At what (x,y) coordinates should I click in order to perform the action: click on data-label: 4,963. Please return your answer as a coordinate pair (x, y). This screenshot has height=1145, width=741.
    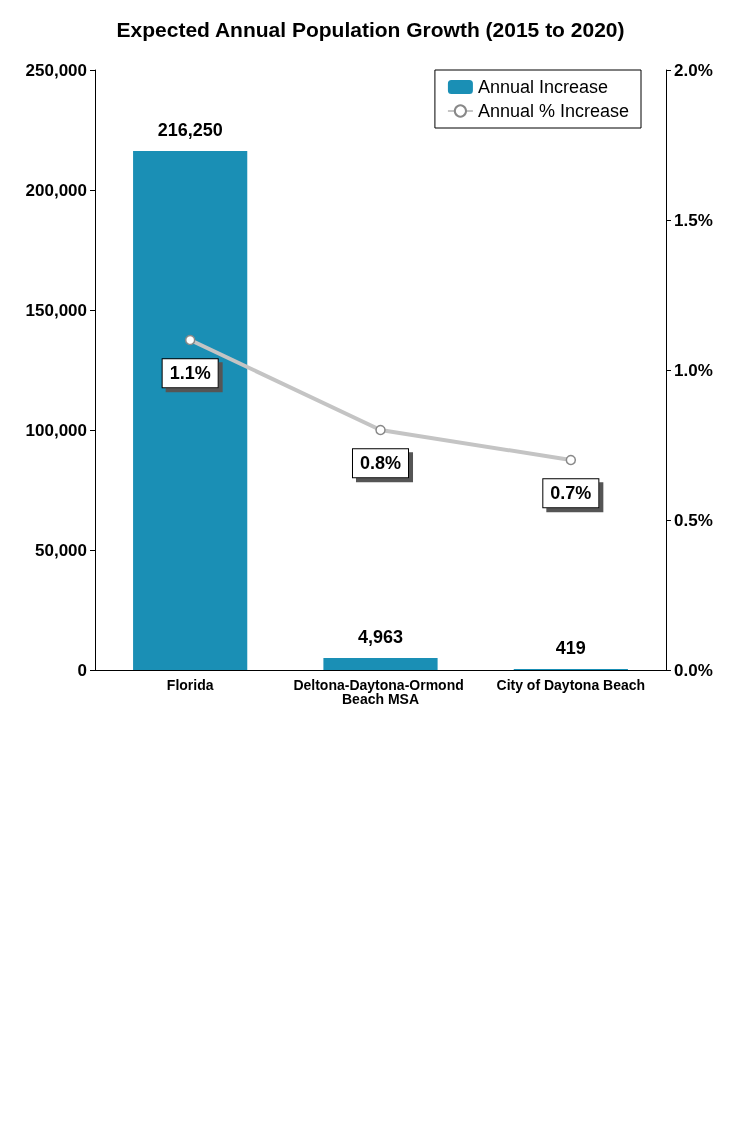
    Looking at the image, I should click on (380, 637).